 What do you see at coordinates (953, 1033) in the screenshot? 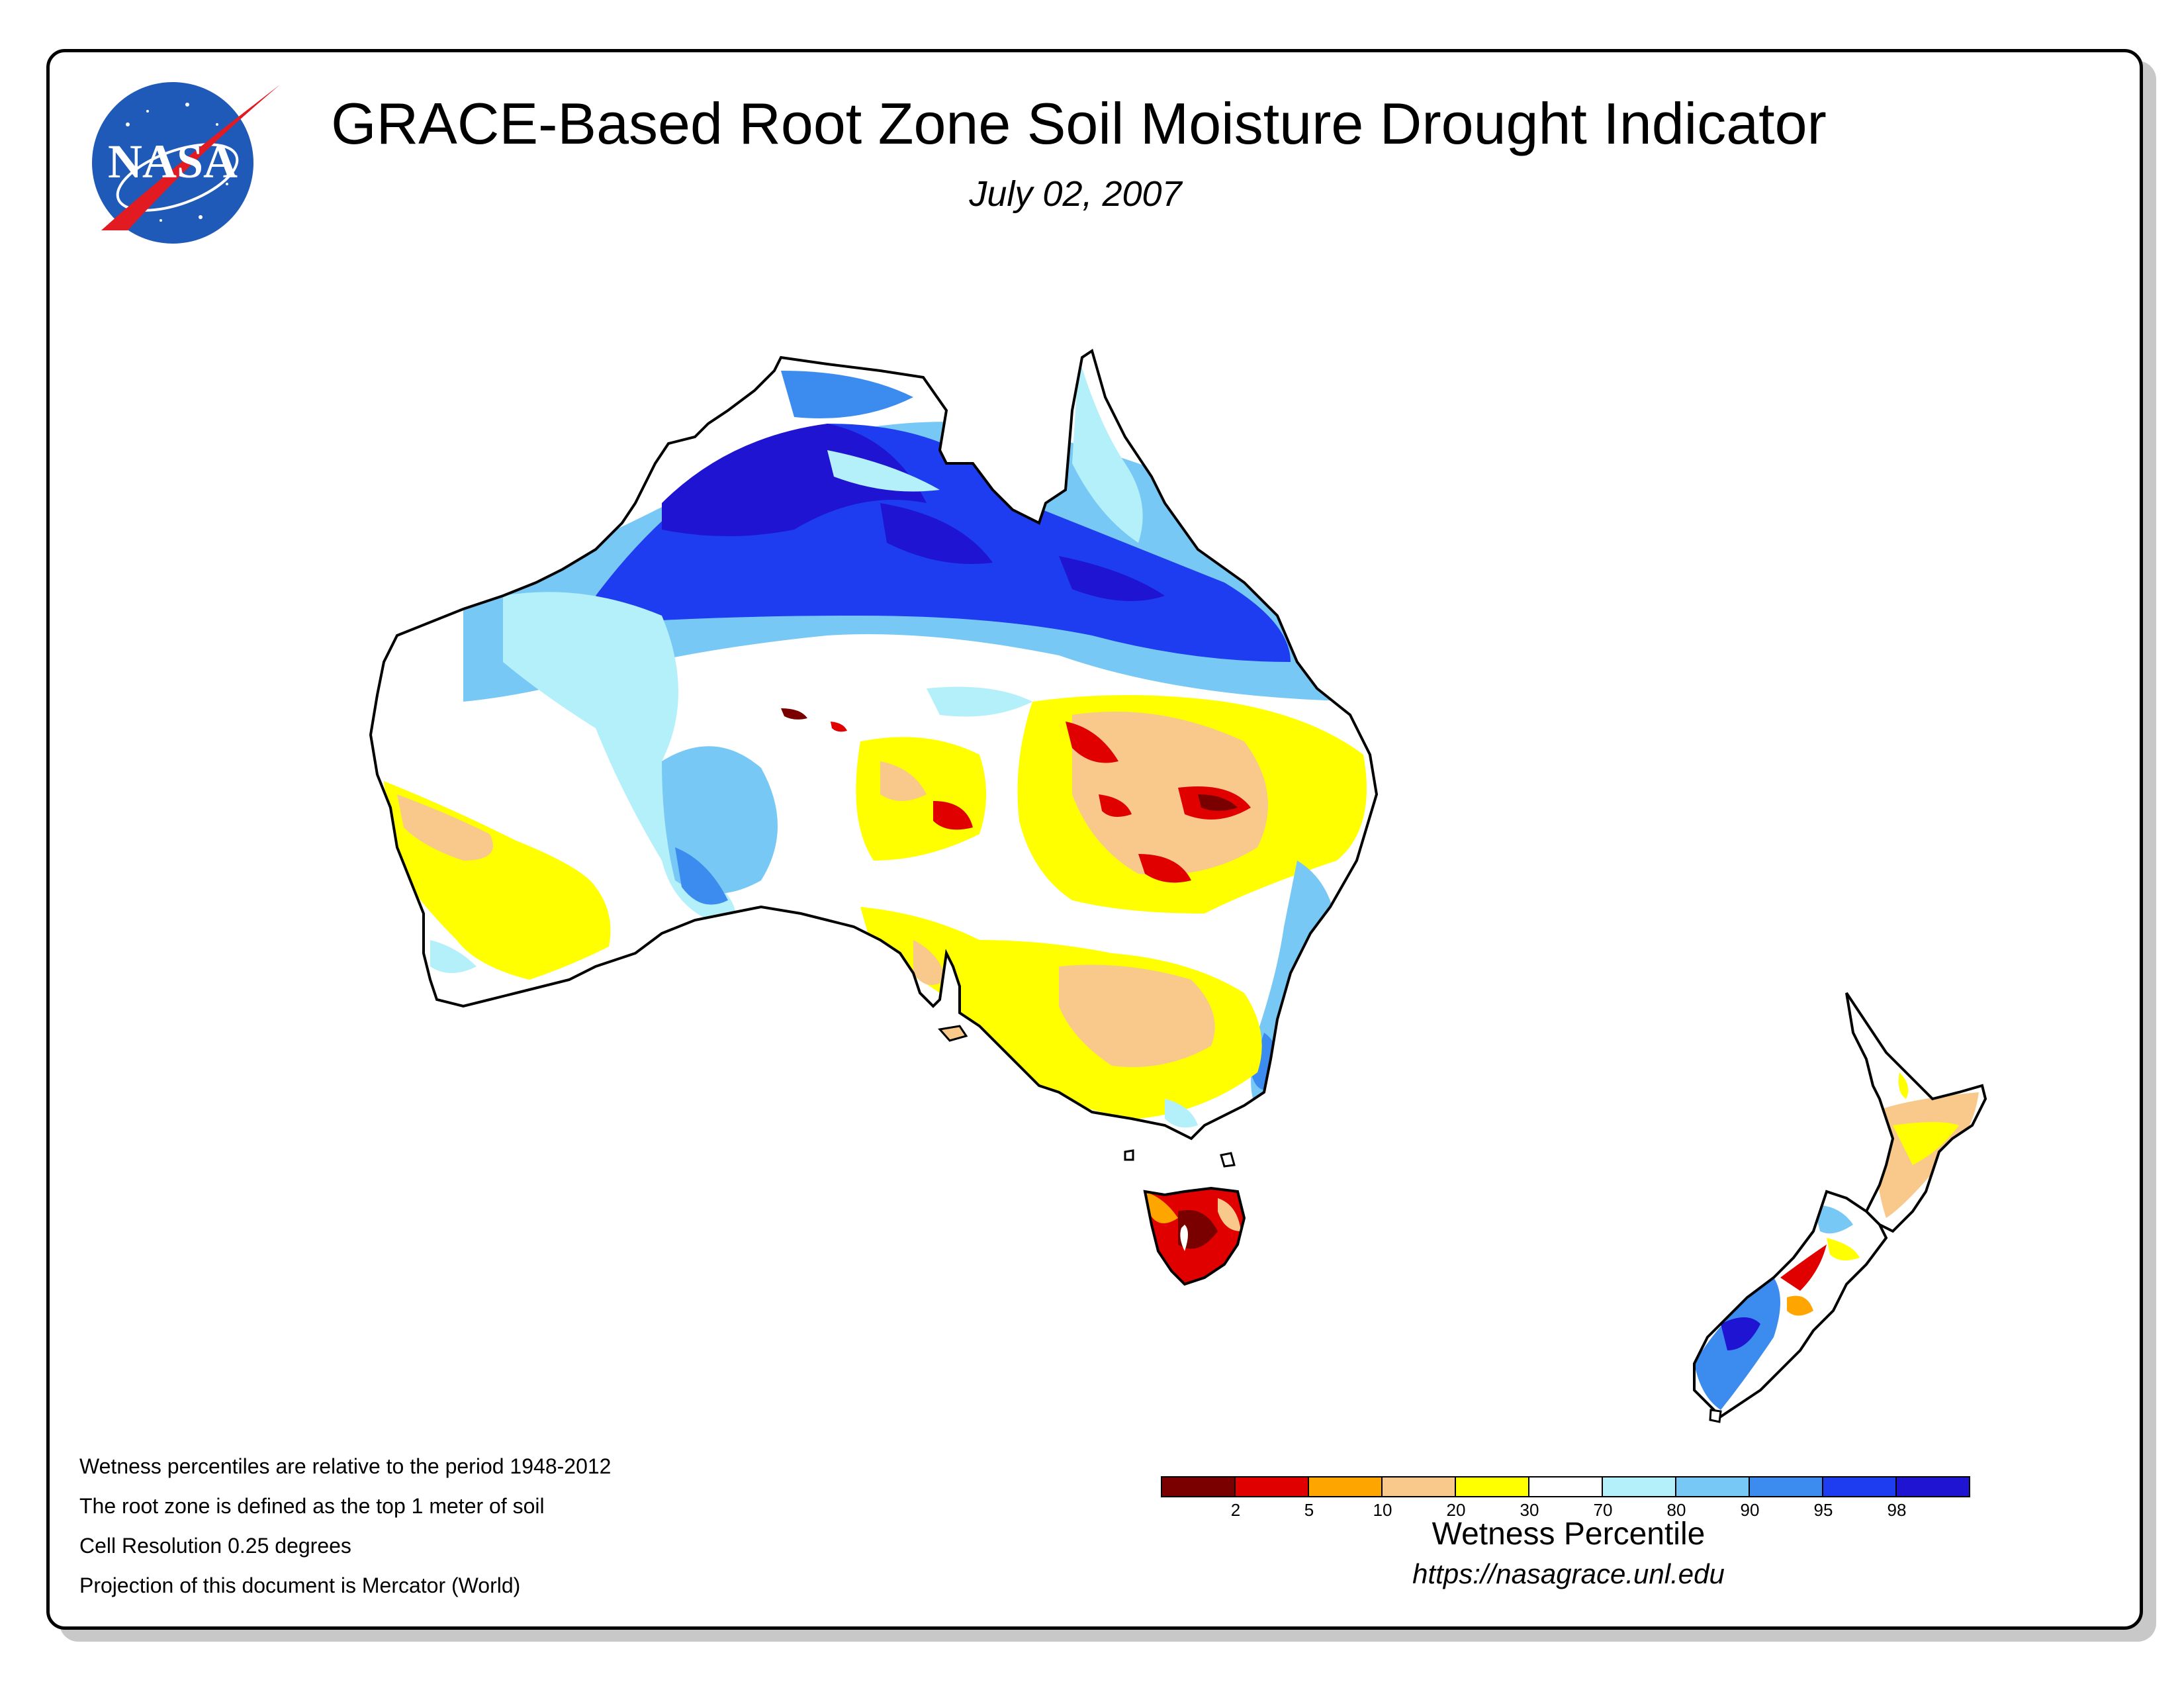
I see `kangaroo-island` at bounding box center [953, 1033].